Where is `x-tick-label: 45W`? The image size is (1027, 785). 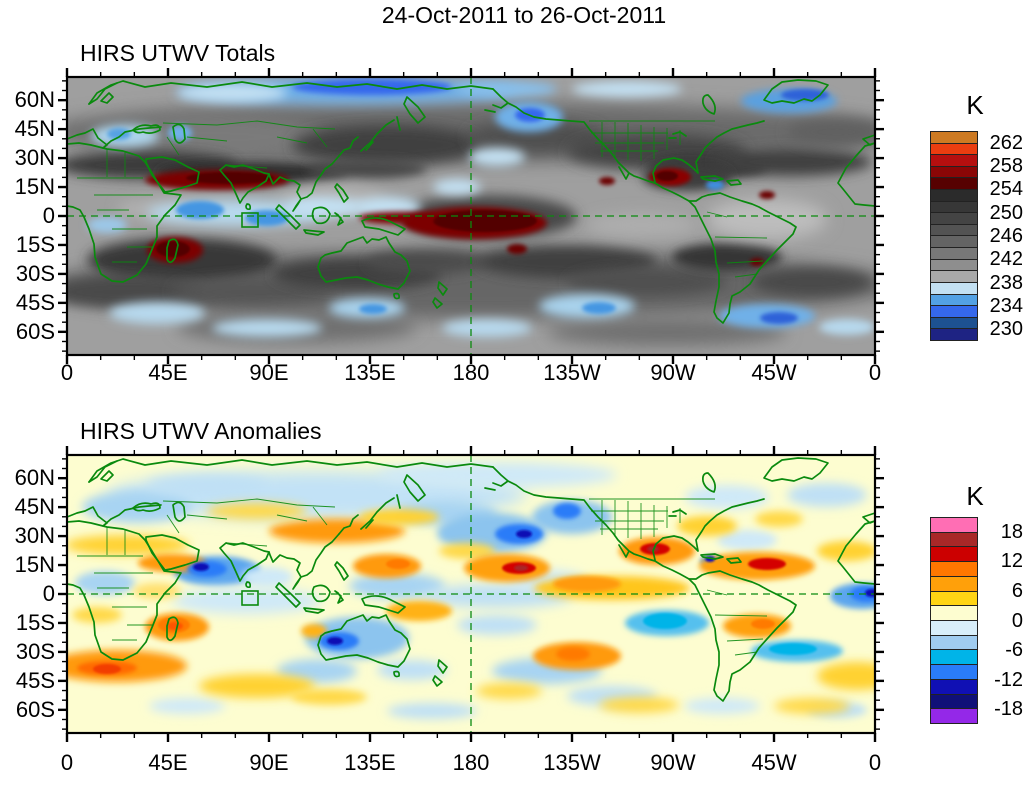 x-tick-label: 45W is located at coordinates (774, 762).